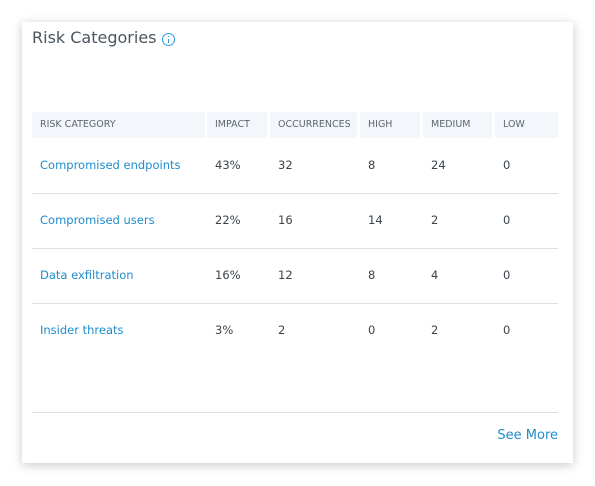  I want to click on table-cell: 14, so click(375, 220).